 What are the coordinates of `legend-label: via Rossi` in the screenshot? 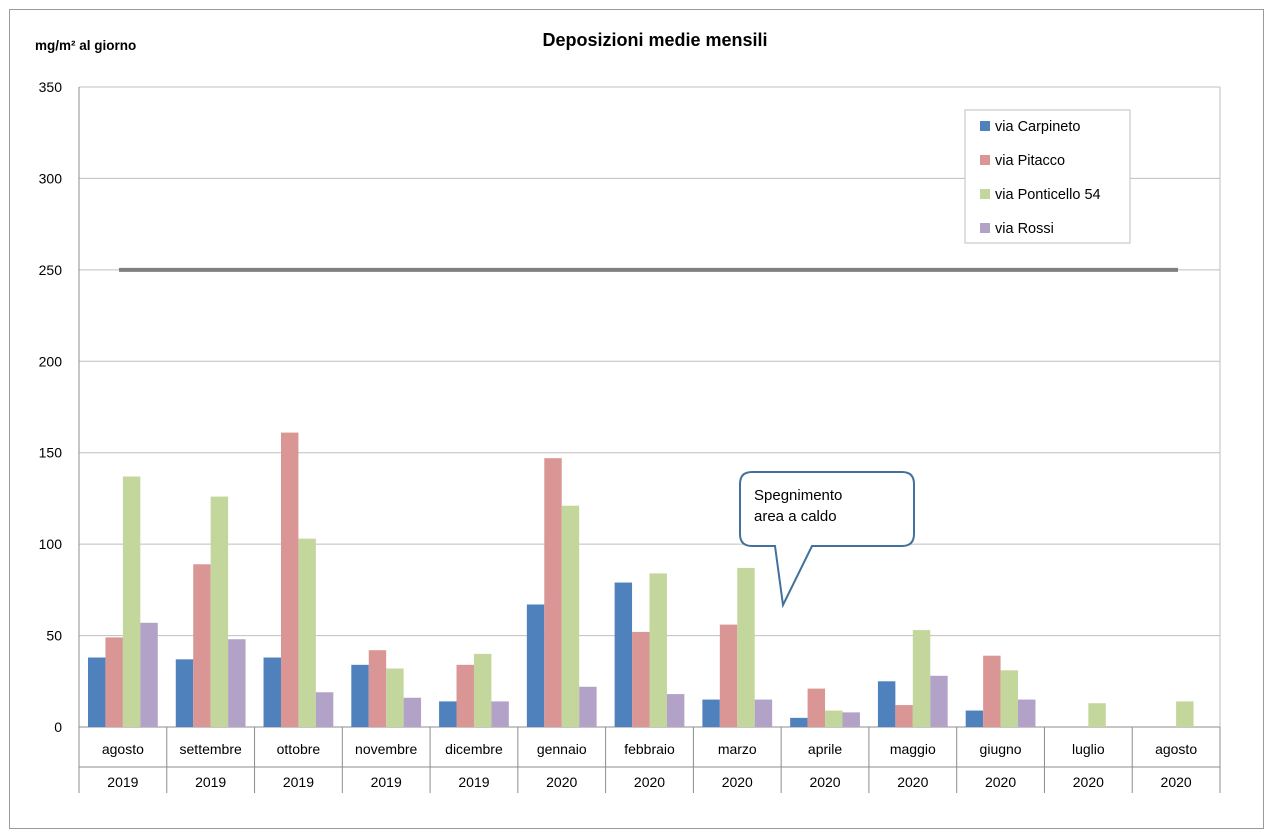 It's located at (1024, 229).